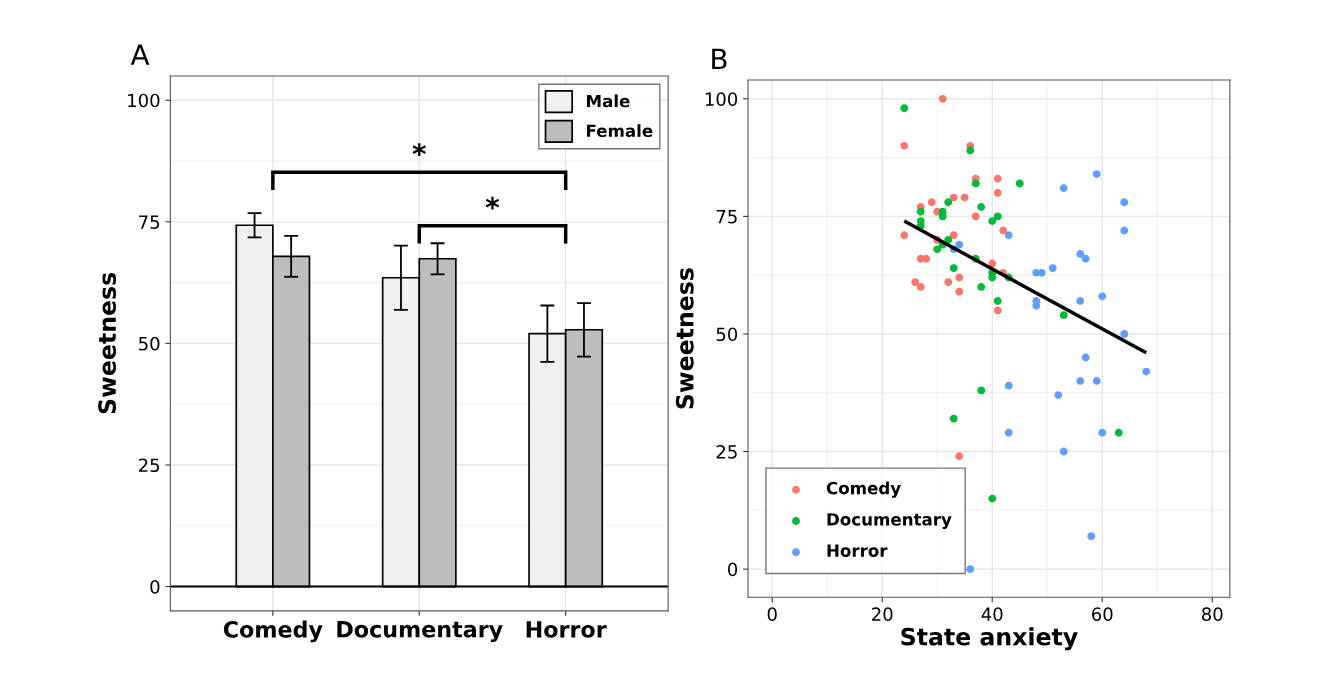 The image size is (1331, 678). Describe the element at coordinates (1212, 614) in the screenshot. I see `x-tick-label: 80` at that location.